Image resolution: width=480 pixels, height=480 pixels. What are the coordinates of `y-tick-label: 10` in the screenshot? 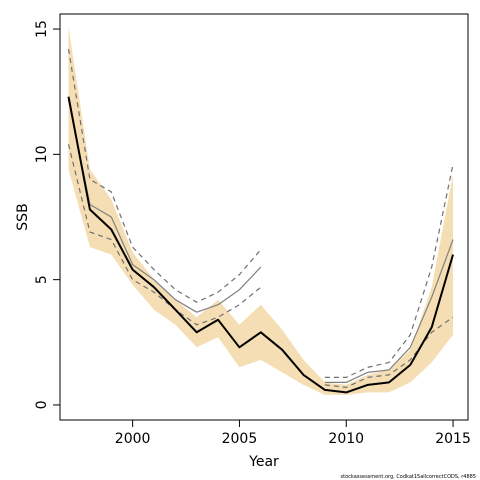 It's located at (42, 154).